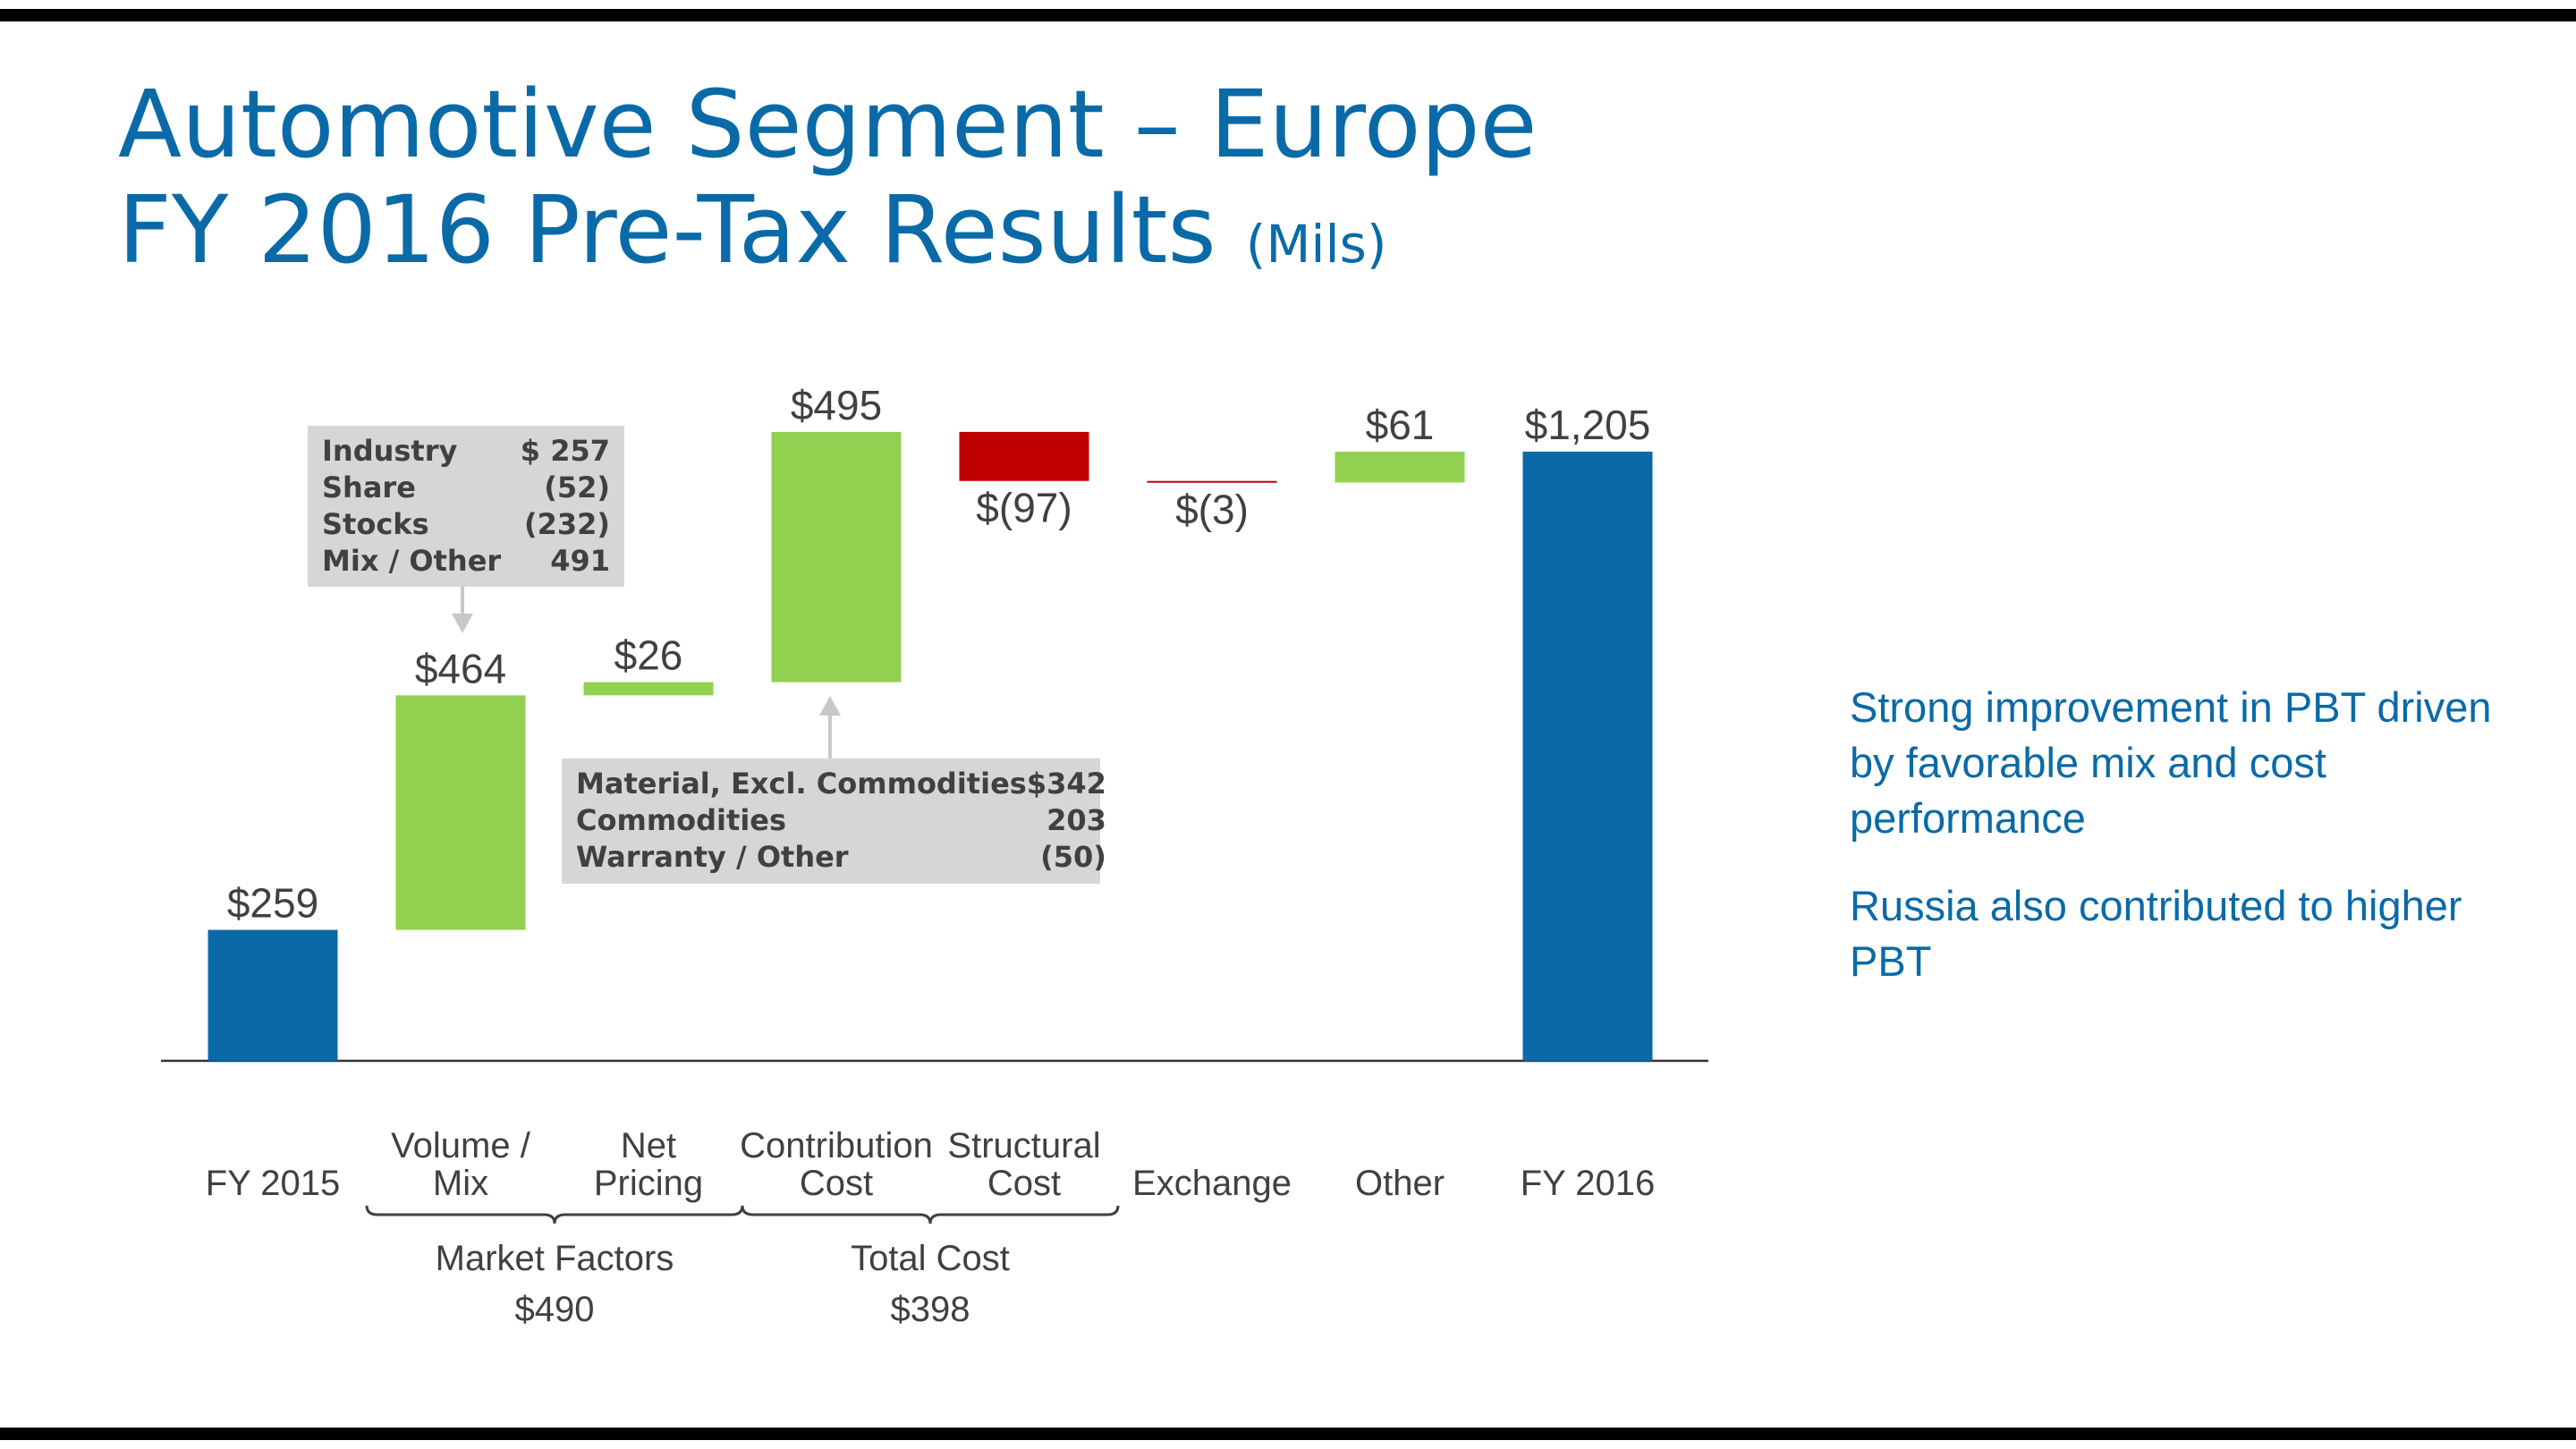  I want to click on callout-label: Industry, so click(390, 451).